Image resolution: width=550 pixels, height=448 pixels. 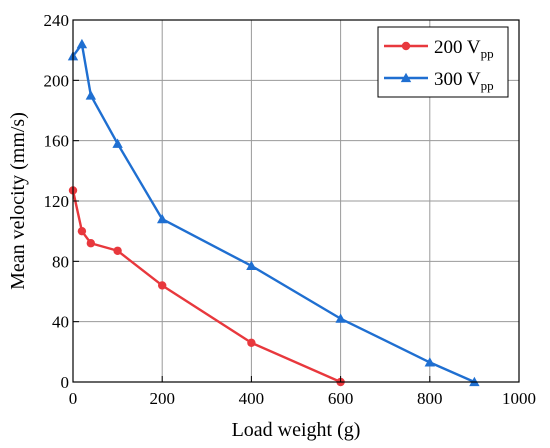 What do you see at coordinates (57, 141) in the screenshot?
I see `y-tick-label: 160` at bounding box center [57, 141].